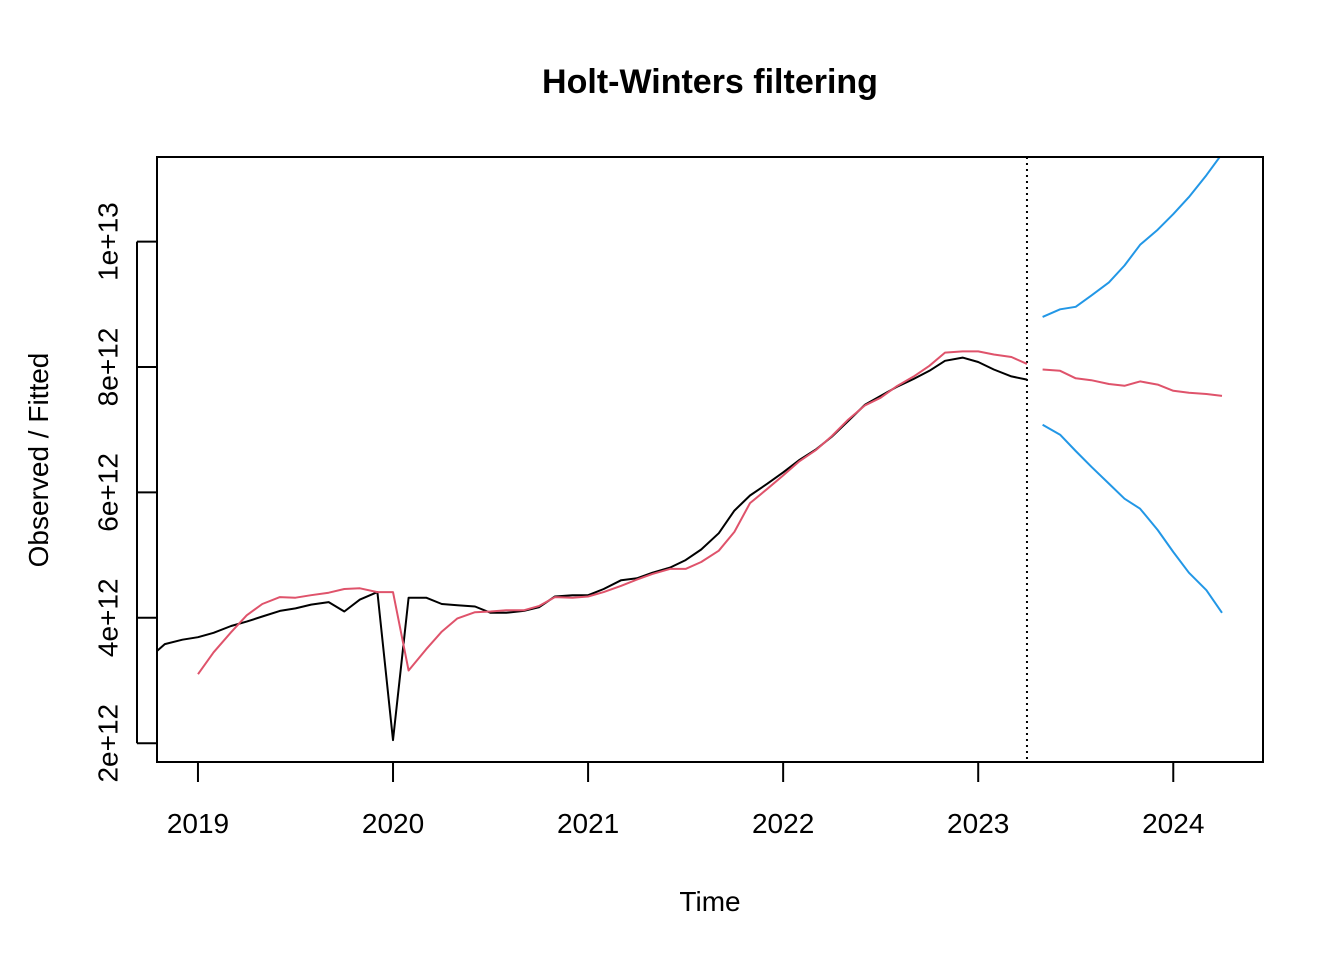 The width and height of the screenshot is (1344, 960). I want to click on y-tick-label: 1e+13, so click(107, 241).